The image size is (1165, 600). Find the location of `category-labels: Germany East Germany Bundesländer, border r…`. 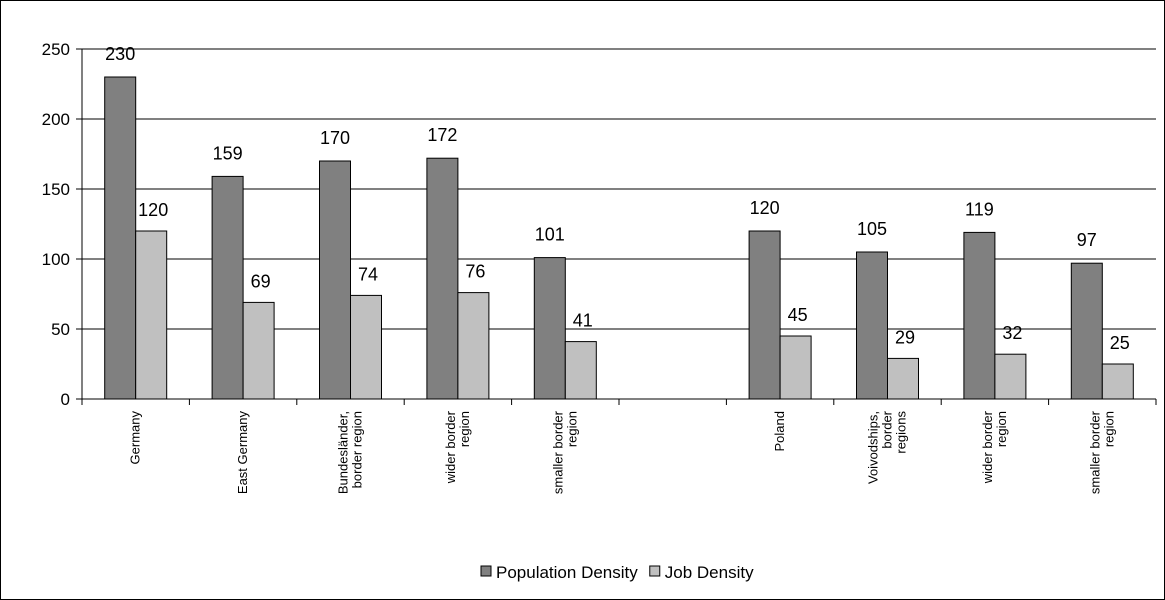

category-labels: Germany East Germany Bundesländer, border r… is located at coordinates (622, 452).